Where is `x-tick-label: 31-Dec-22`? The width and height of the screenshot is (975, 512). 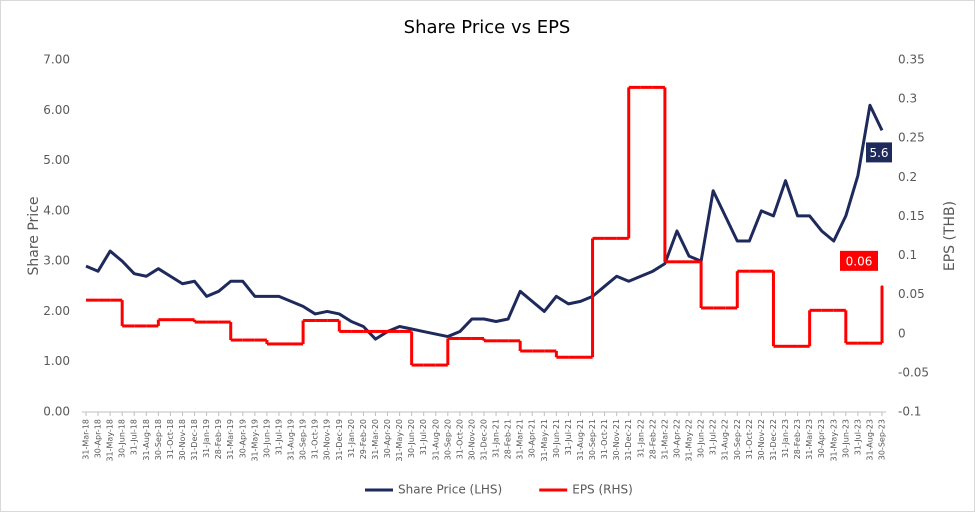
x-tick-label: 31-Dec-22 is located at coordinates (773, 440).